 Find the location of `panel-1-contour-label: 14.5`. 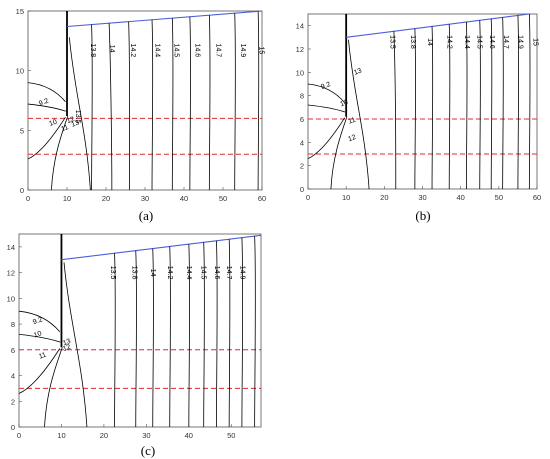

panel-1-contour-label: 14.5 is located at coordinates (175, 51).